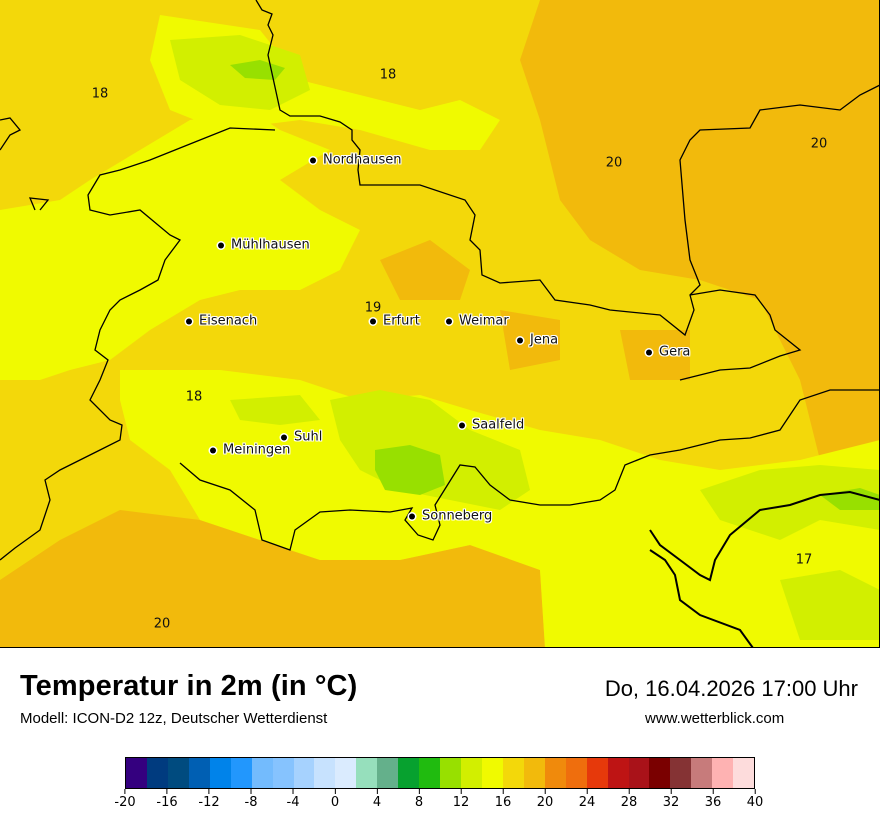 Image resolution: width=880 pixels, height=830 pixels. I want to click on city-marker-suhl: Suhl, so click(301, 437).